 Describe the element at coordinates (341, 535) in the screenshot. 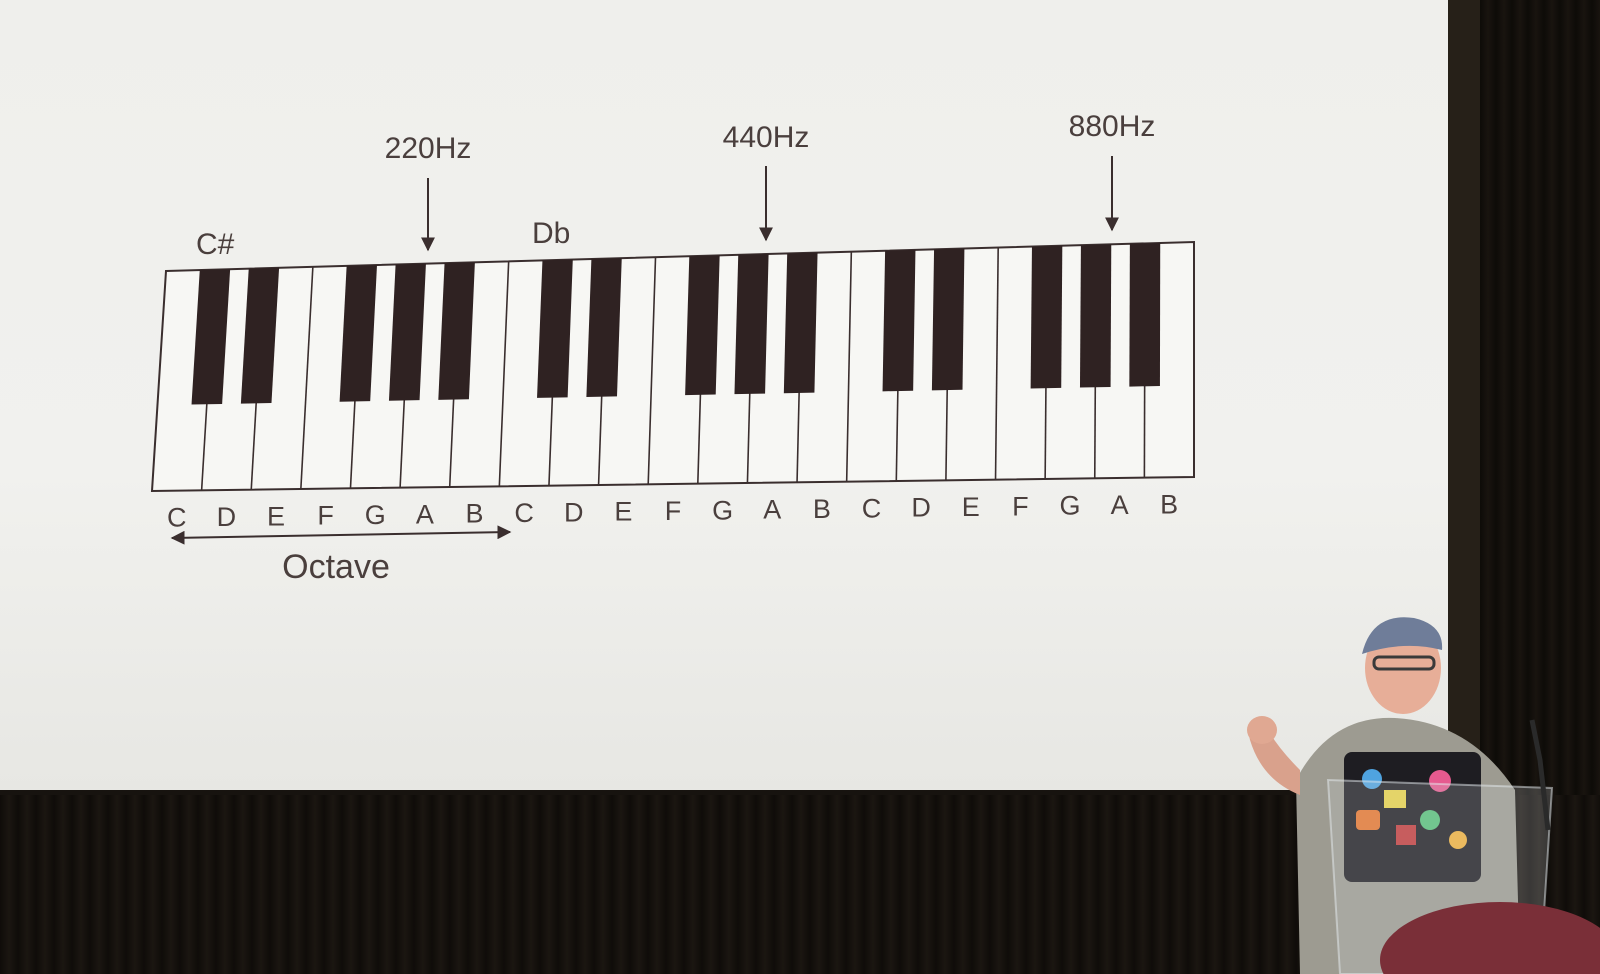

I see `octave-arrow` at that location.